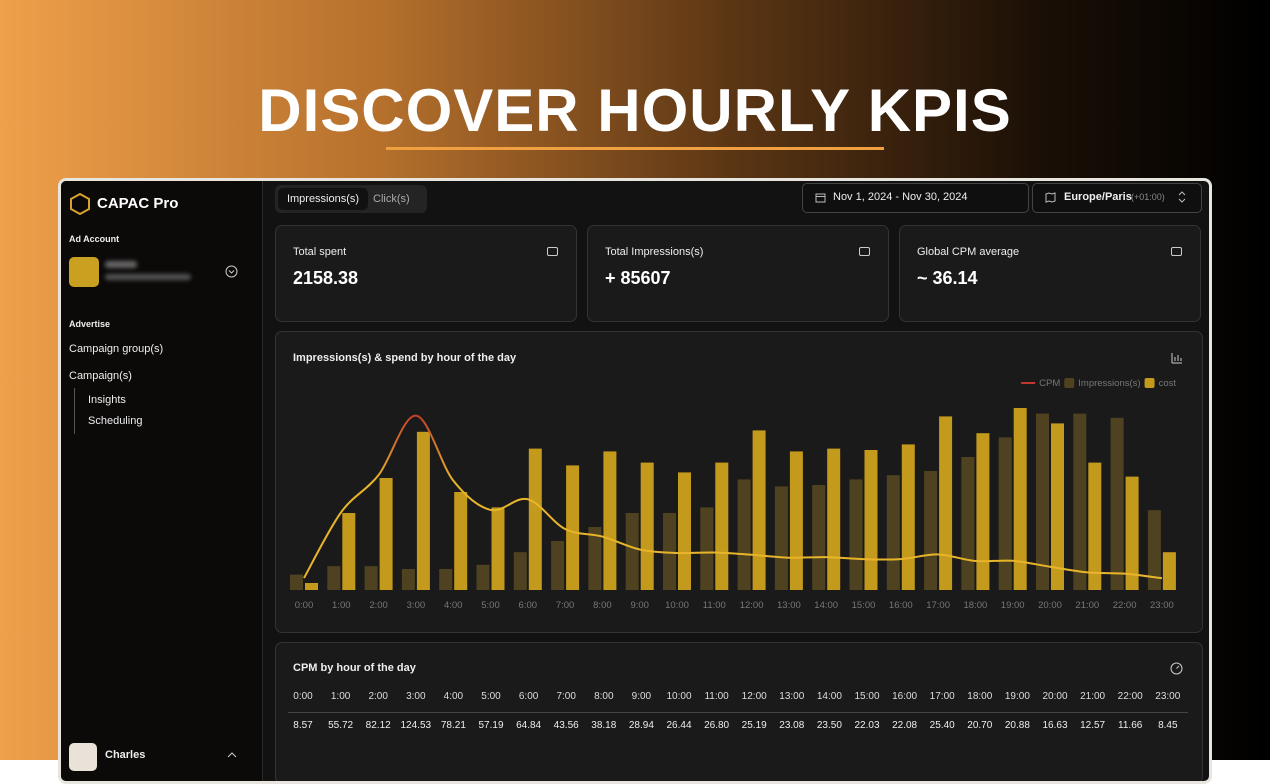  I want to click on table-cell: 82.12, so click(378, 725).